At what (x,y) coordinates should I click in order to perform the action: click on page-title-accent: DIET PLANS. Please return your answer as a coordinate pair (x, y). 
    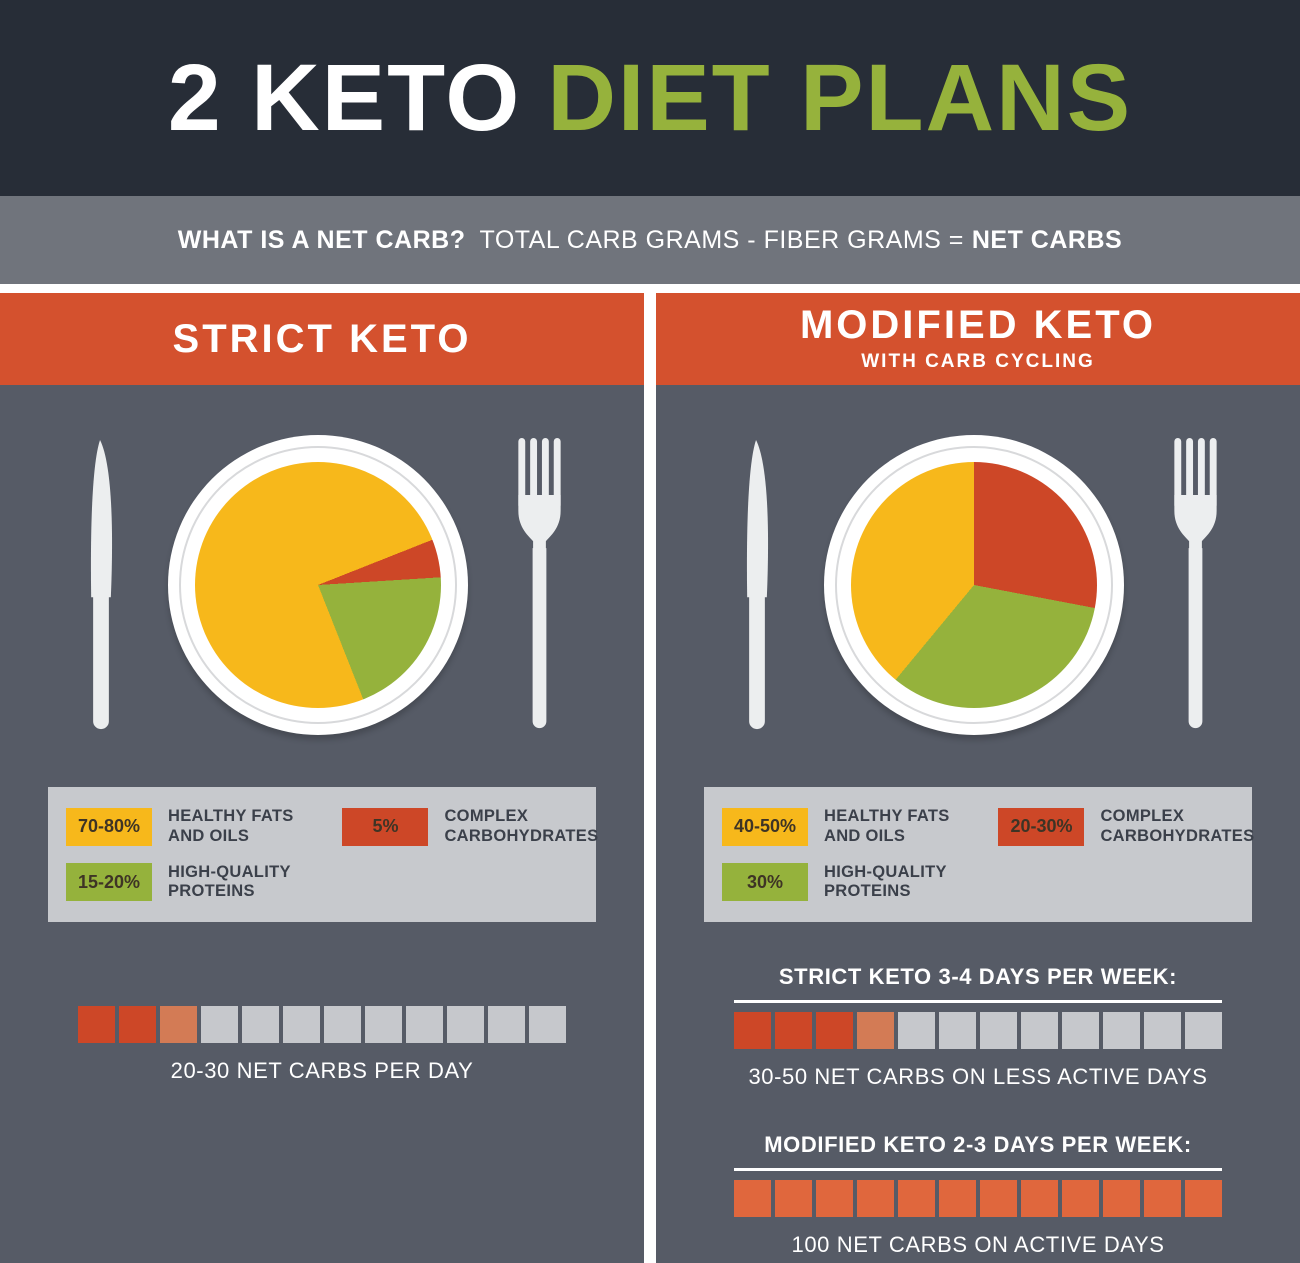
    Looking at the image, I should click on (840, 97).